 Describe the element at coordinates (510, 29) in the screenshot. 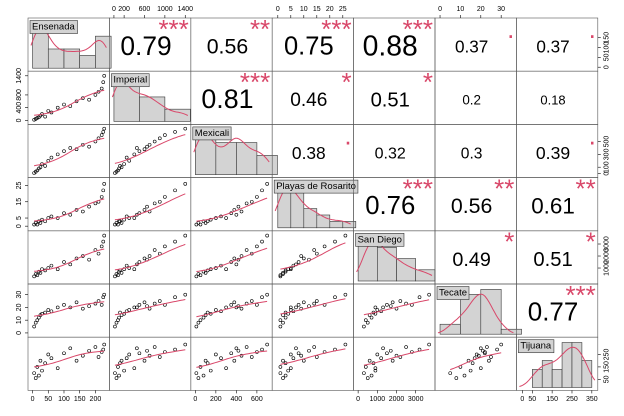

I see `significance-stars: .` at that location.